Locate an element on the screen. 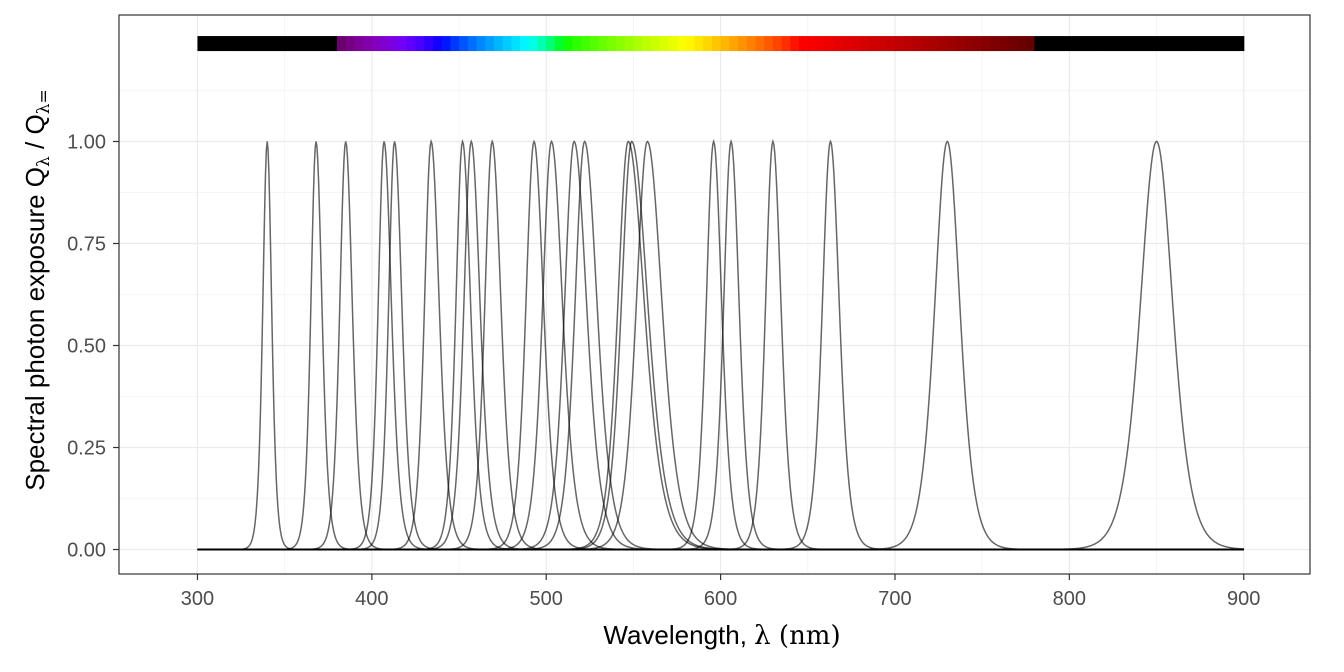  y-tick-label: 1.00 is located at coordinates (86, 142).